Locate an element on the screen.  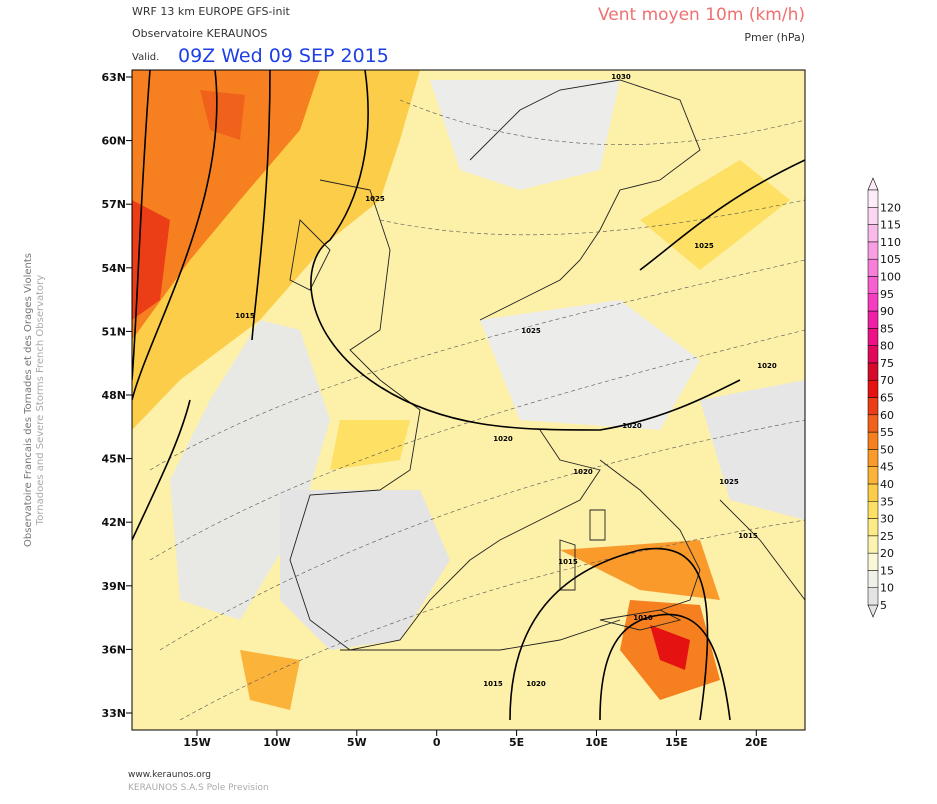
colorbar-label: 5 is located at coordinates (883, 605).